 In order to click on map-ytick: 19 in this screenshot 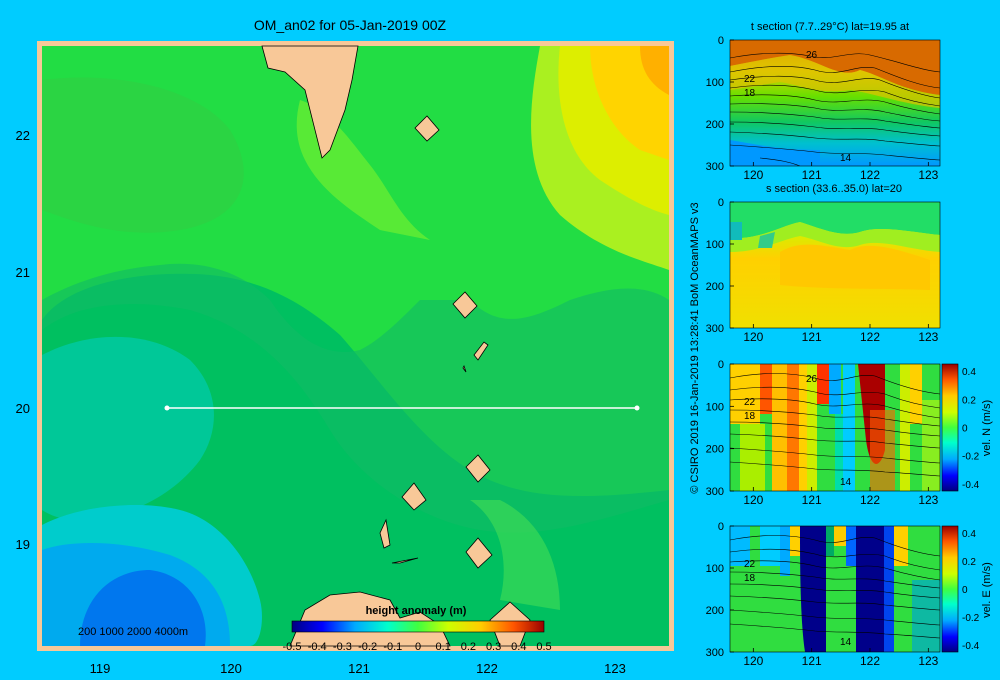, I will do `click(23, 544)`.